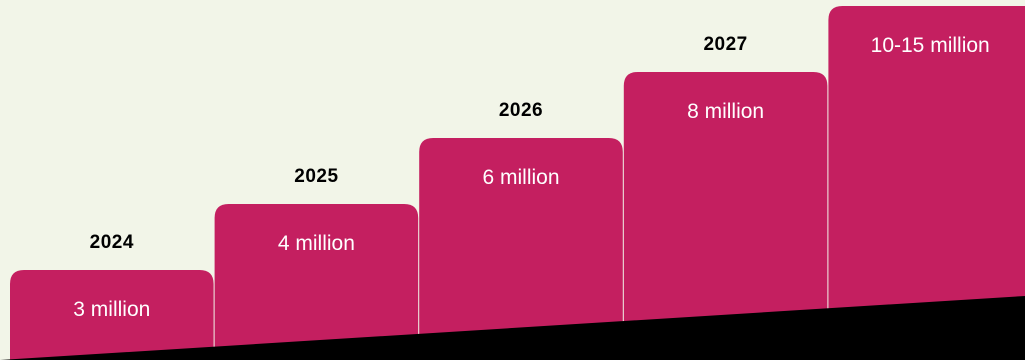 The height and width of the screenshot is (360, 1025). What do you see at coordinates (930, 45) in the screenshot?
I see `value-label-2028: 10-15 million` at bounding box center [930, 45].